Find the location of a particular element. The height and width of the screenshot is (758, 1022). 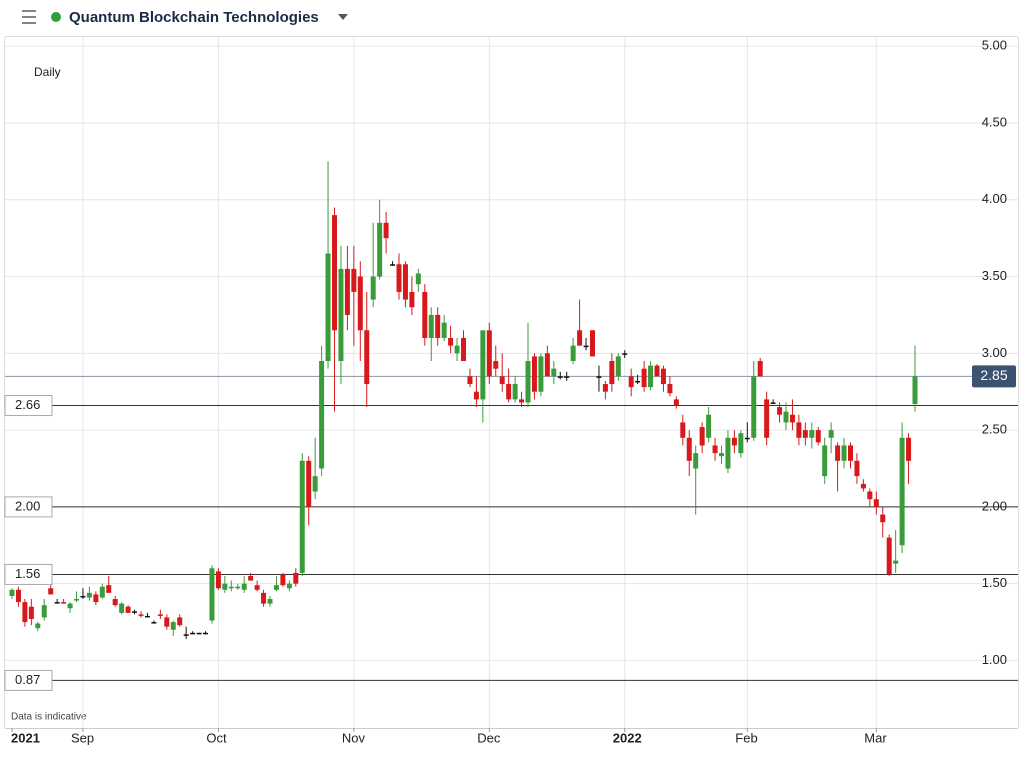

menu-icon is located at coordinates (29, 17).